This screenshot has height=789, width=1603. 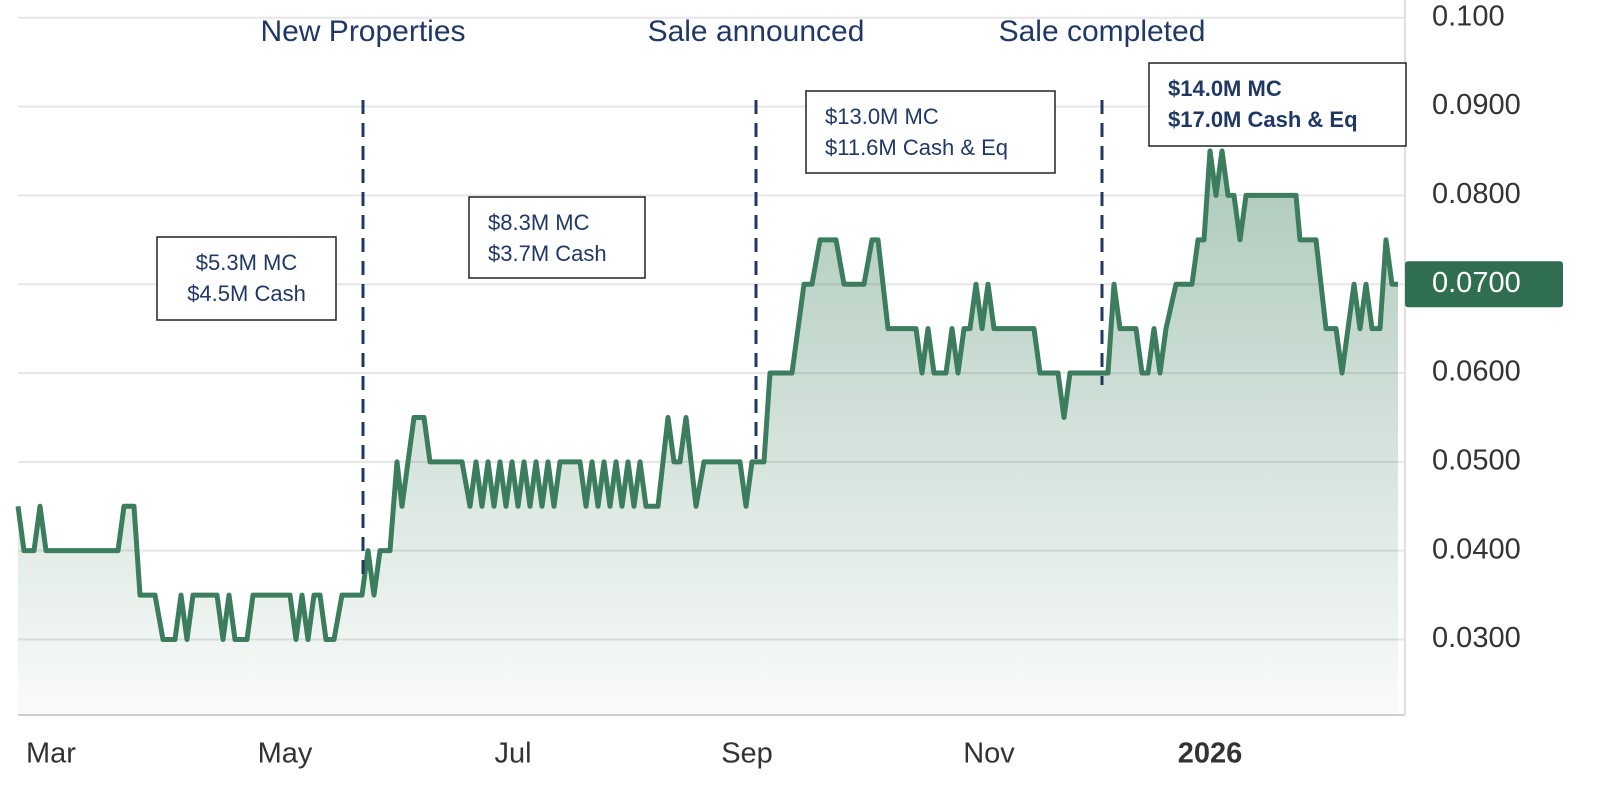 I want to click on annotation-text: $13.0M MC, so click(x=882, y=116).